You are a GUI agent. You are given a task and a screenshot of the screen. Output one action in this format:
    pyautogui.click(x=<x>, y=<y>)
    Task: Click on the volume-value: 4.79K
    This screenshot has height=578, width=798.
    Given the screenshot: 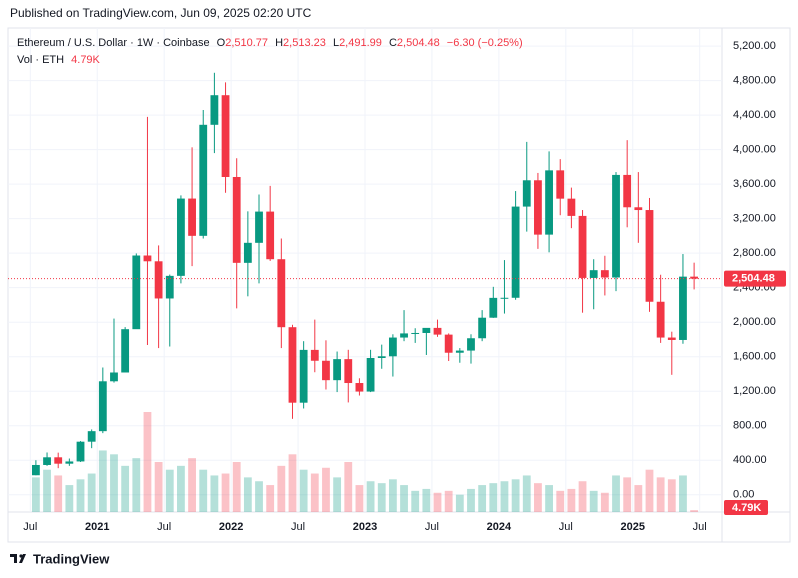 What is the action you would take?
    pyautogui.click(x=85, y=60)
    